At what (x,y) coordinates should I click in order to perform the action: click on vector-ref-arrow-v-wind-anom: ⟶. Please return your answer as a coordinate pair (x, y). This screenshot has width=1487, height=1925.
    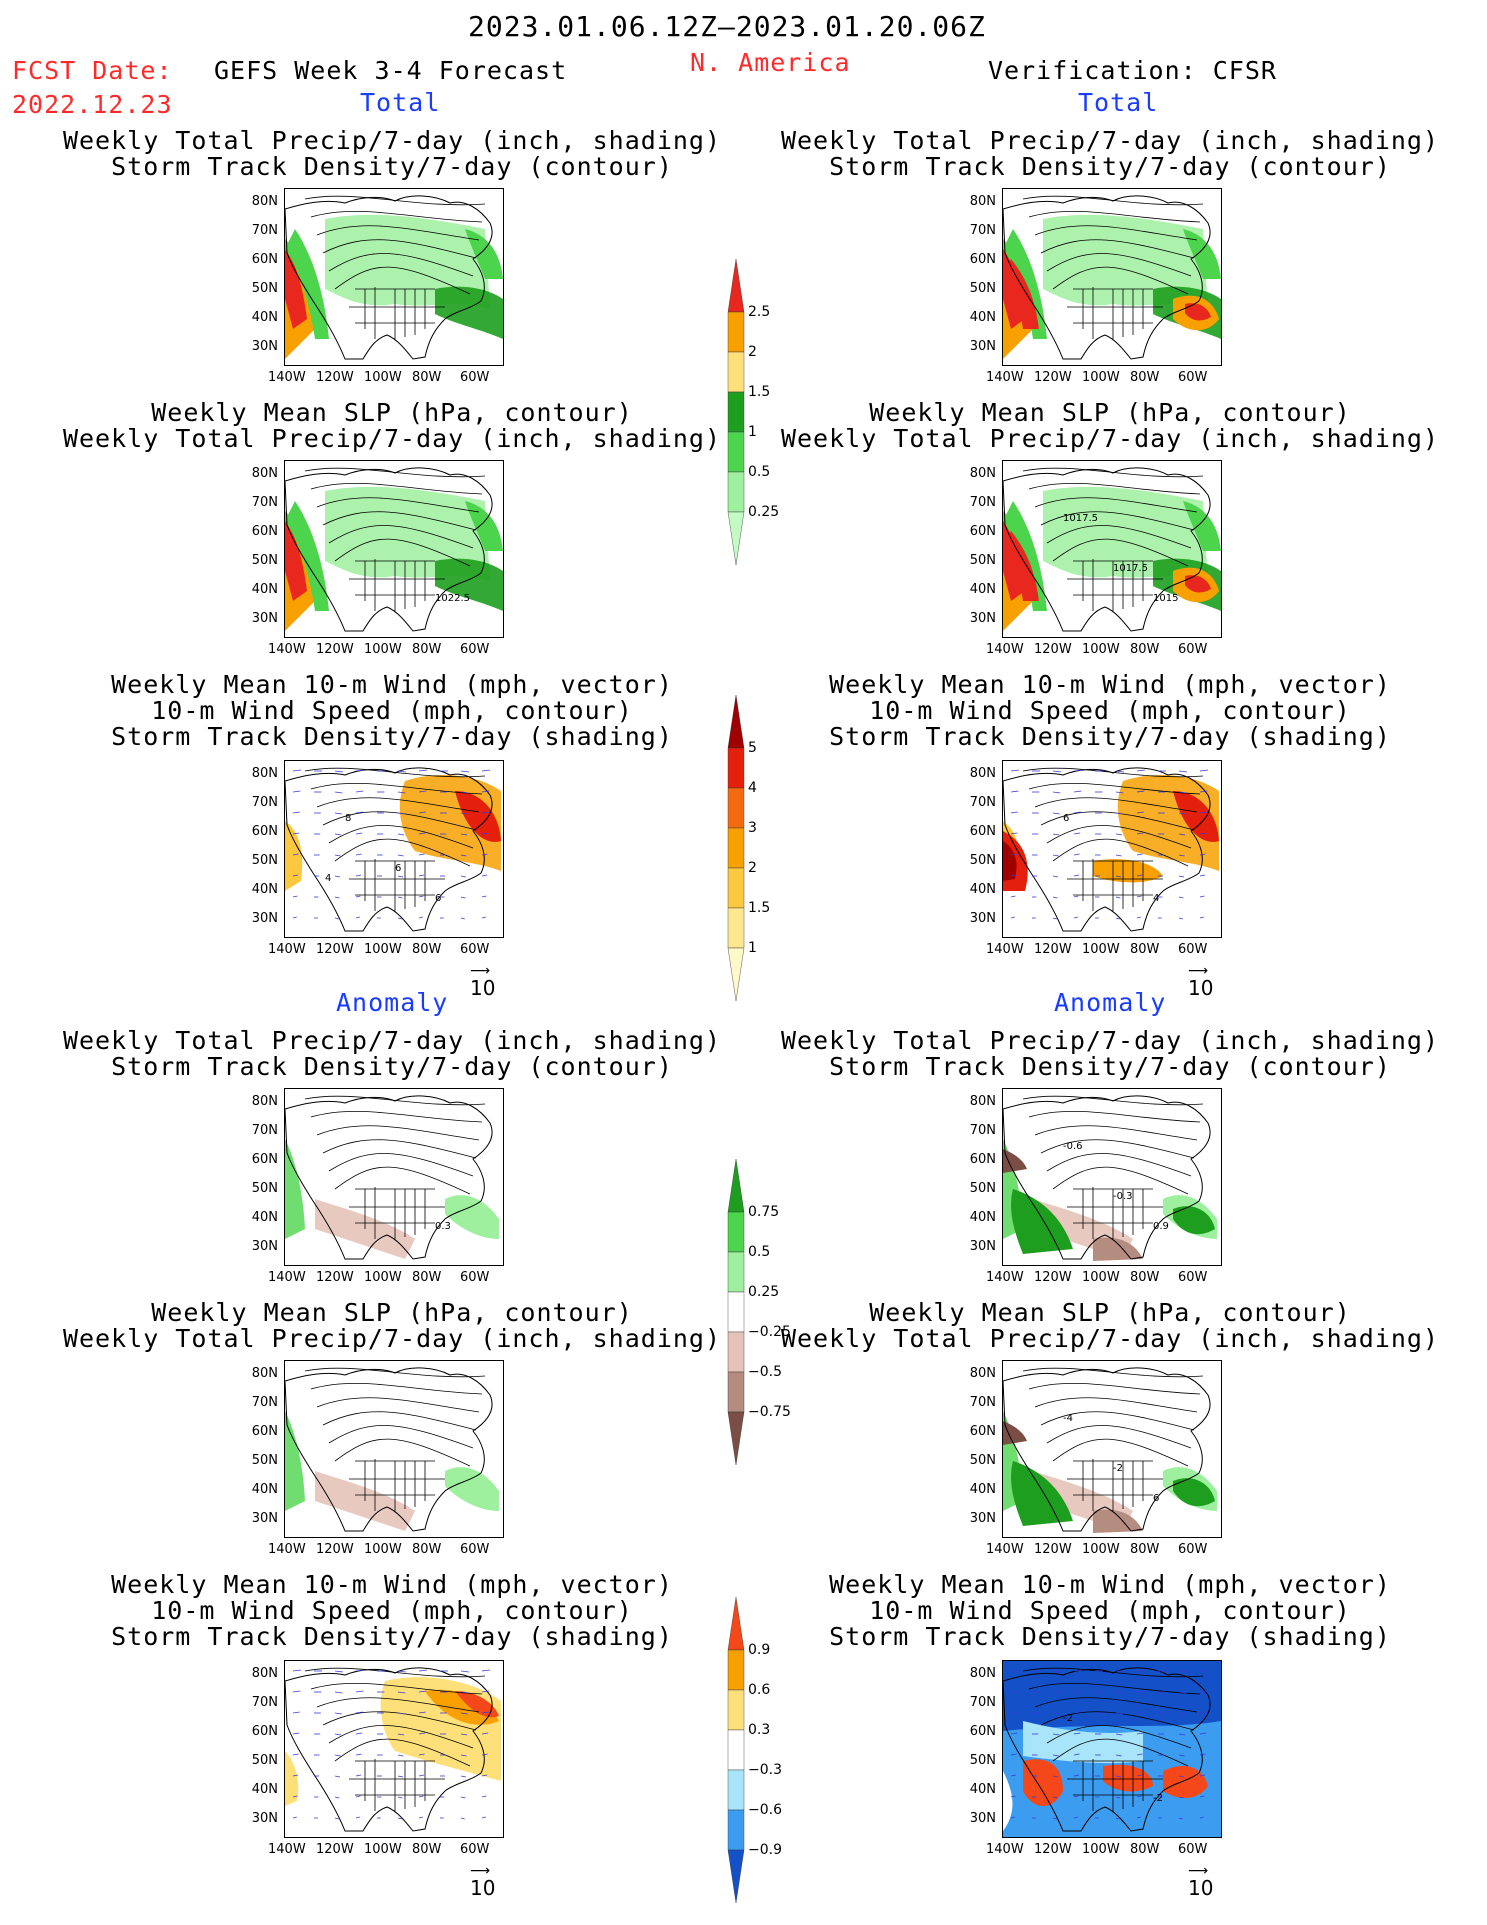
    Looking at the image, I should click on (1198, 1871).